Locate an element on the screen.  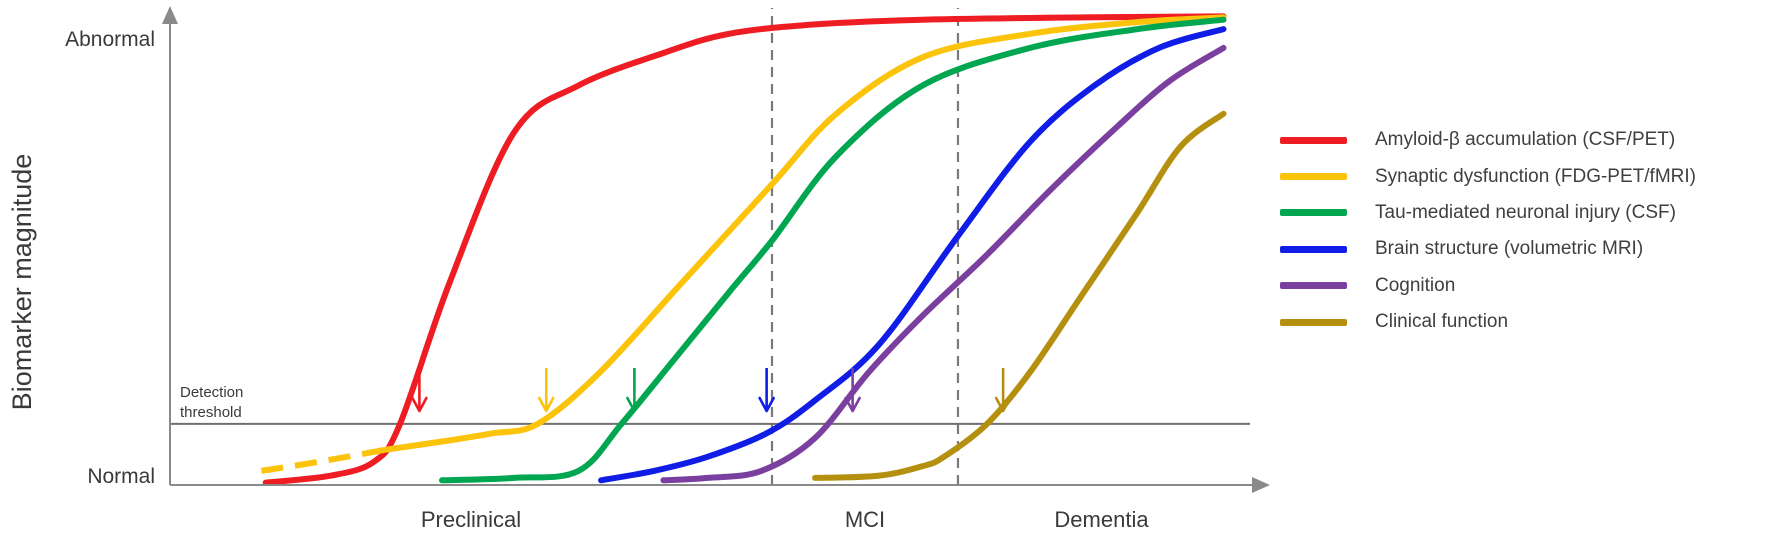
y-tick-normal: Normal is located at coordinates (121, 476).